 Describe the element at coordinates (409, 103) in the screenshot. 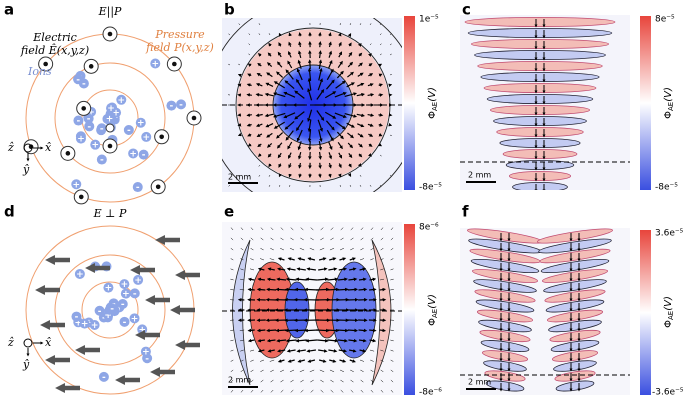

I see `colorbar` at that location.